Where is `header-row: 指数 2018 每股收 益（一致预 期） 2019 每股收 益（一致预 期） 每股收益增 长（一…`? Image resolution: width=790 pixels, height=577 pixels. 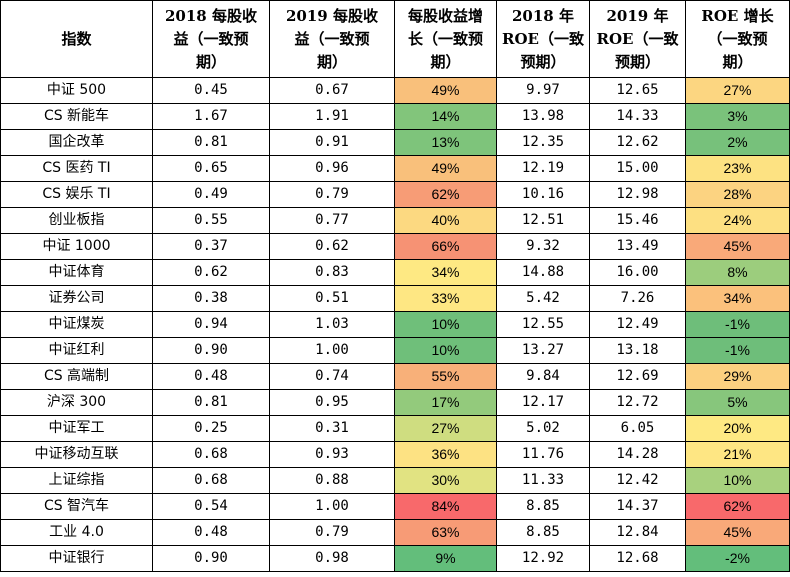 header-row: 指数 2018 每股收 益（一致预 期） 2019 每股收 益（一致预 期） 每股收益增 长（一… is located at coordinates (395, 39).